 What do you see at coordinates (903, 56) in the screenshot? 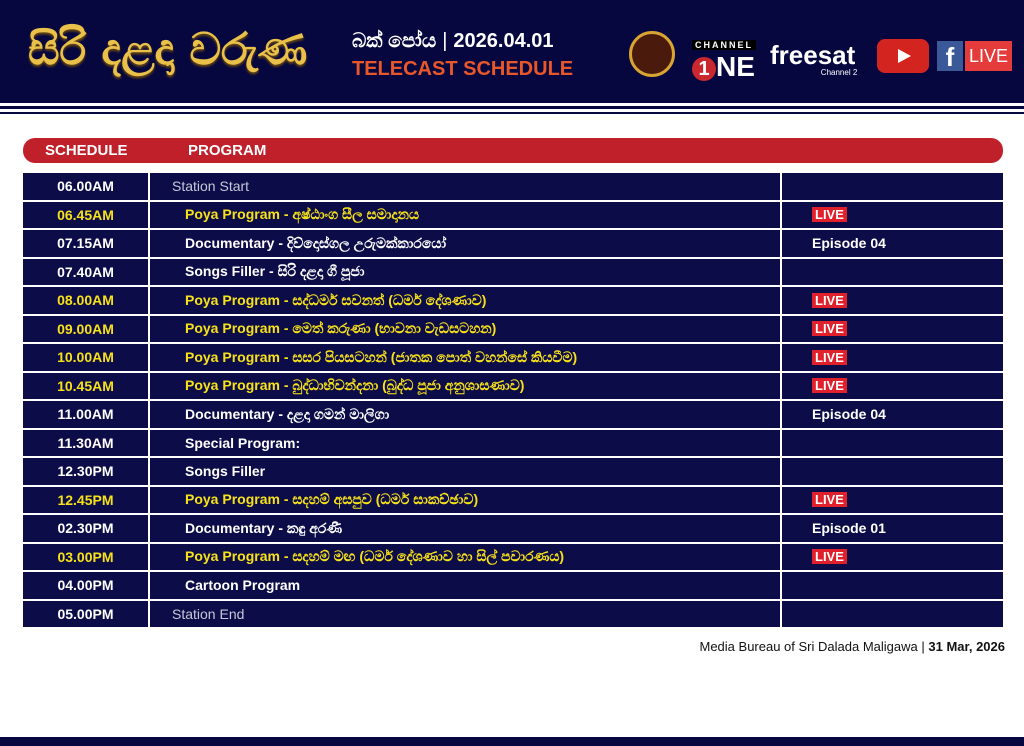
I see `youtube-icon` at bounding box center [903, 56].